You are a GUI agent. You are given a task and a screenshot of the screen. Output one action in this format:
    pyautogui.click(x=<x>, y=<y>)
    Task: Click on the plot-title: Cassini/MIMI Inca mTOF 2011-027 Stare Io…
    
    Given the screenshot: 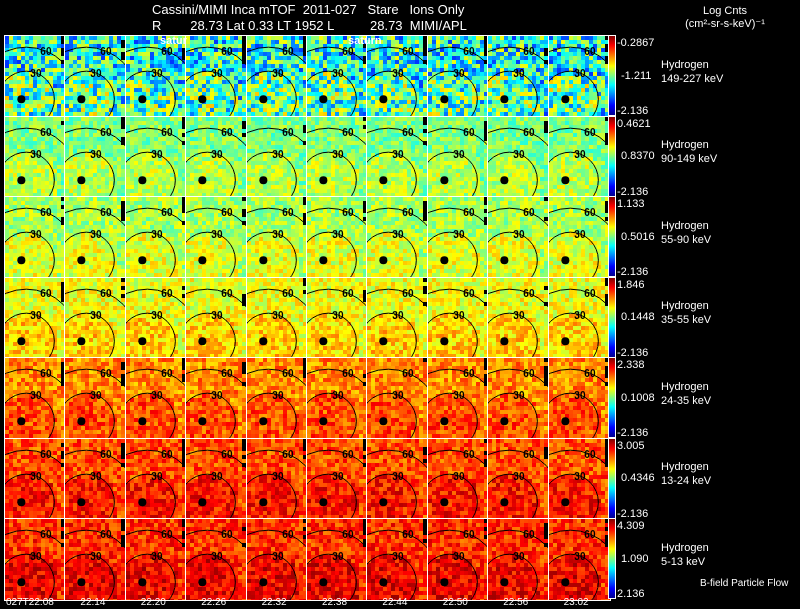 What is the action you would take?
    pyautogui.click(x=308, y=9)
    